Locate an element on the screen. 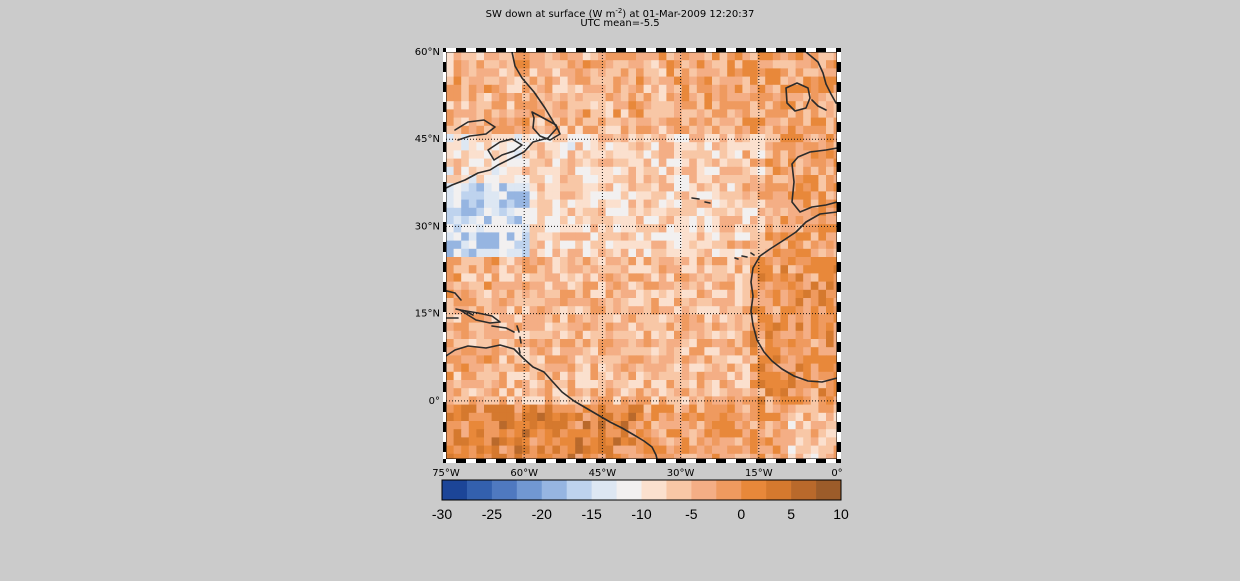  coastline-north-america is located at coordinates (502, 120).